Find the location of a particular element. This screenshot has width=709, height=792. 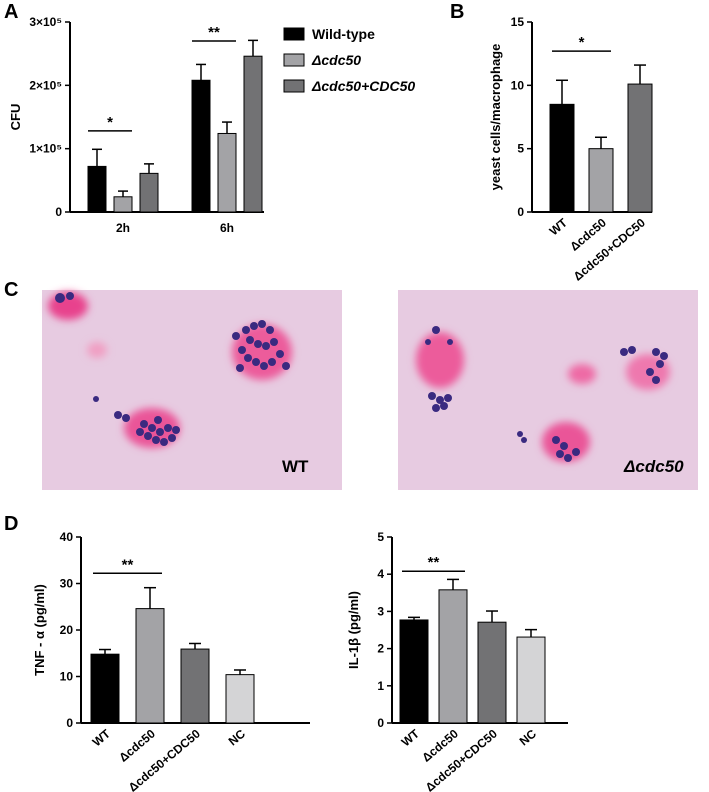

bar-wild-type-2h is located at coordinates (97, 189).